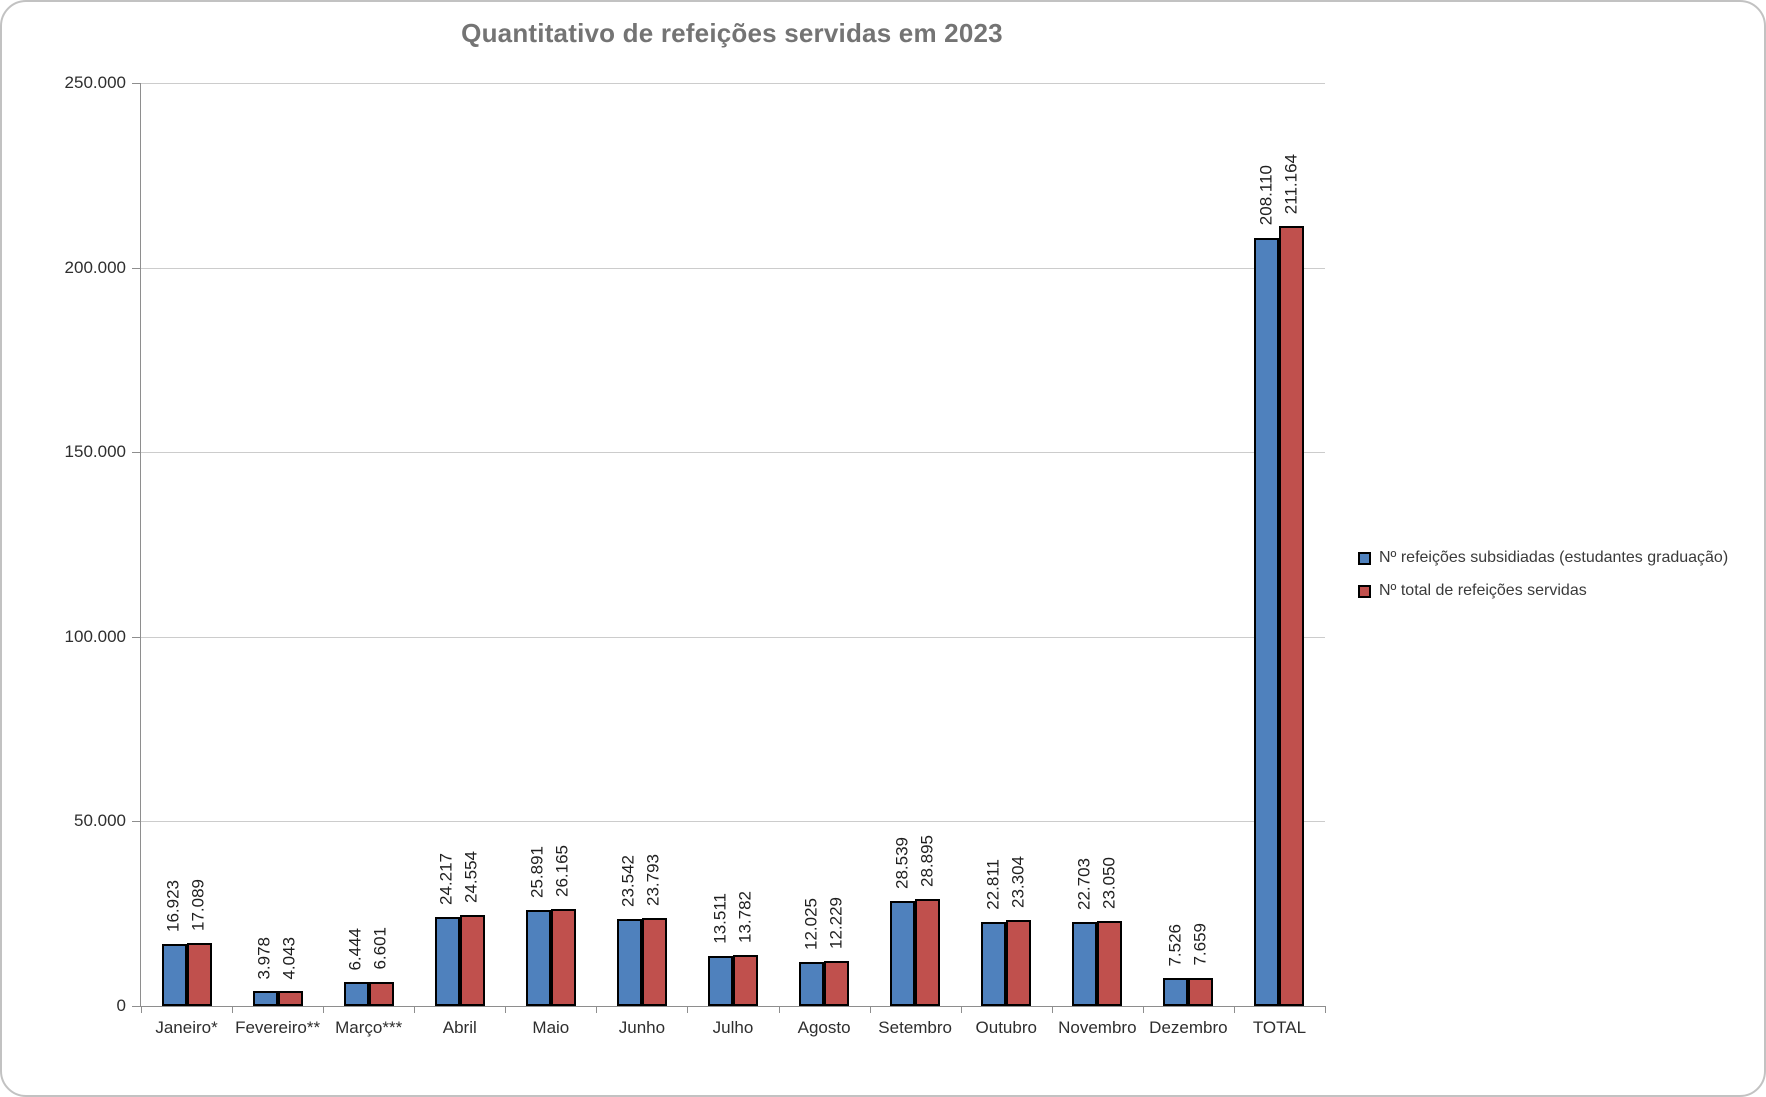 The height and width of the screenshot is (1097, 1766). I want to click on bar-value-label: 23.050, so click(1109, 882).